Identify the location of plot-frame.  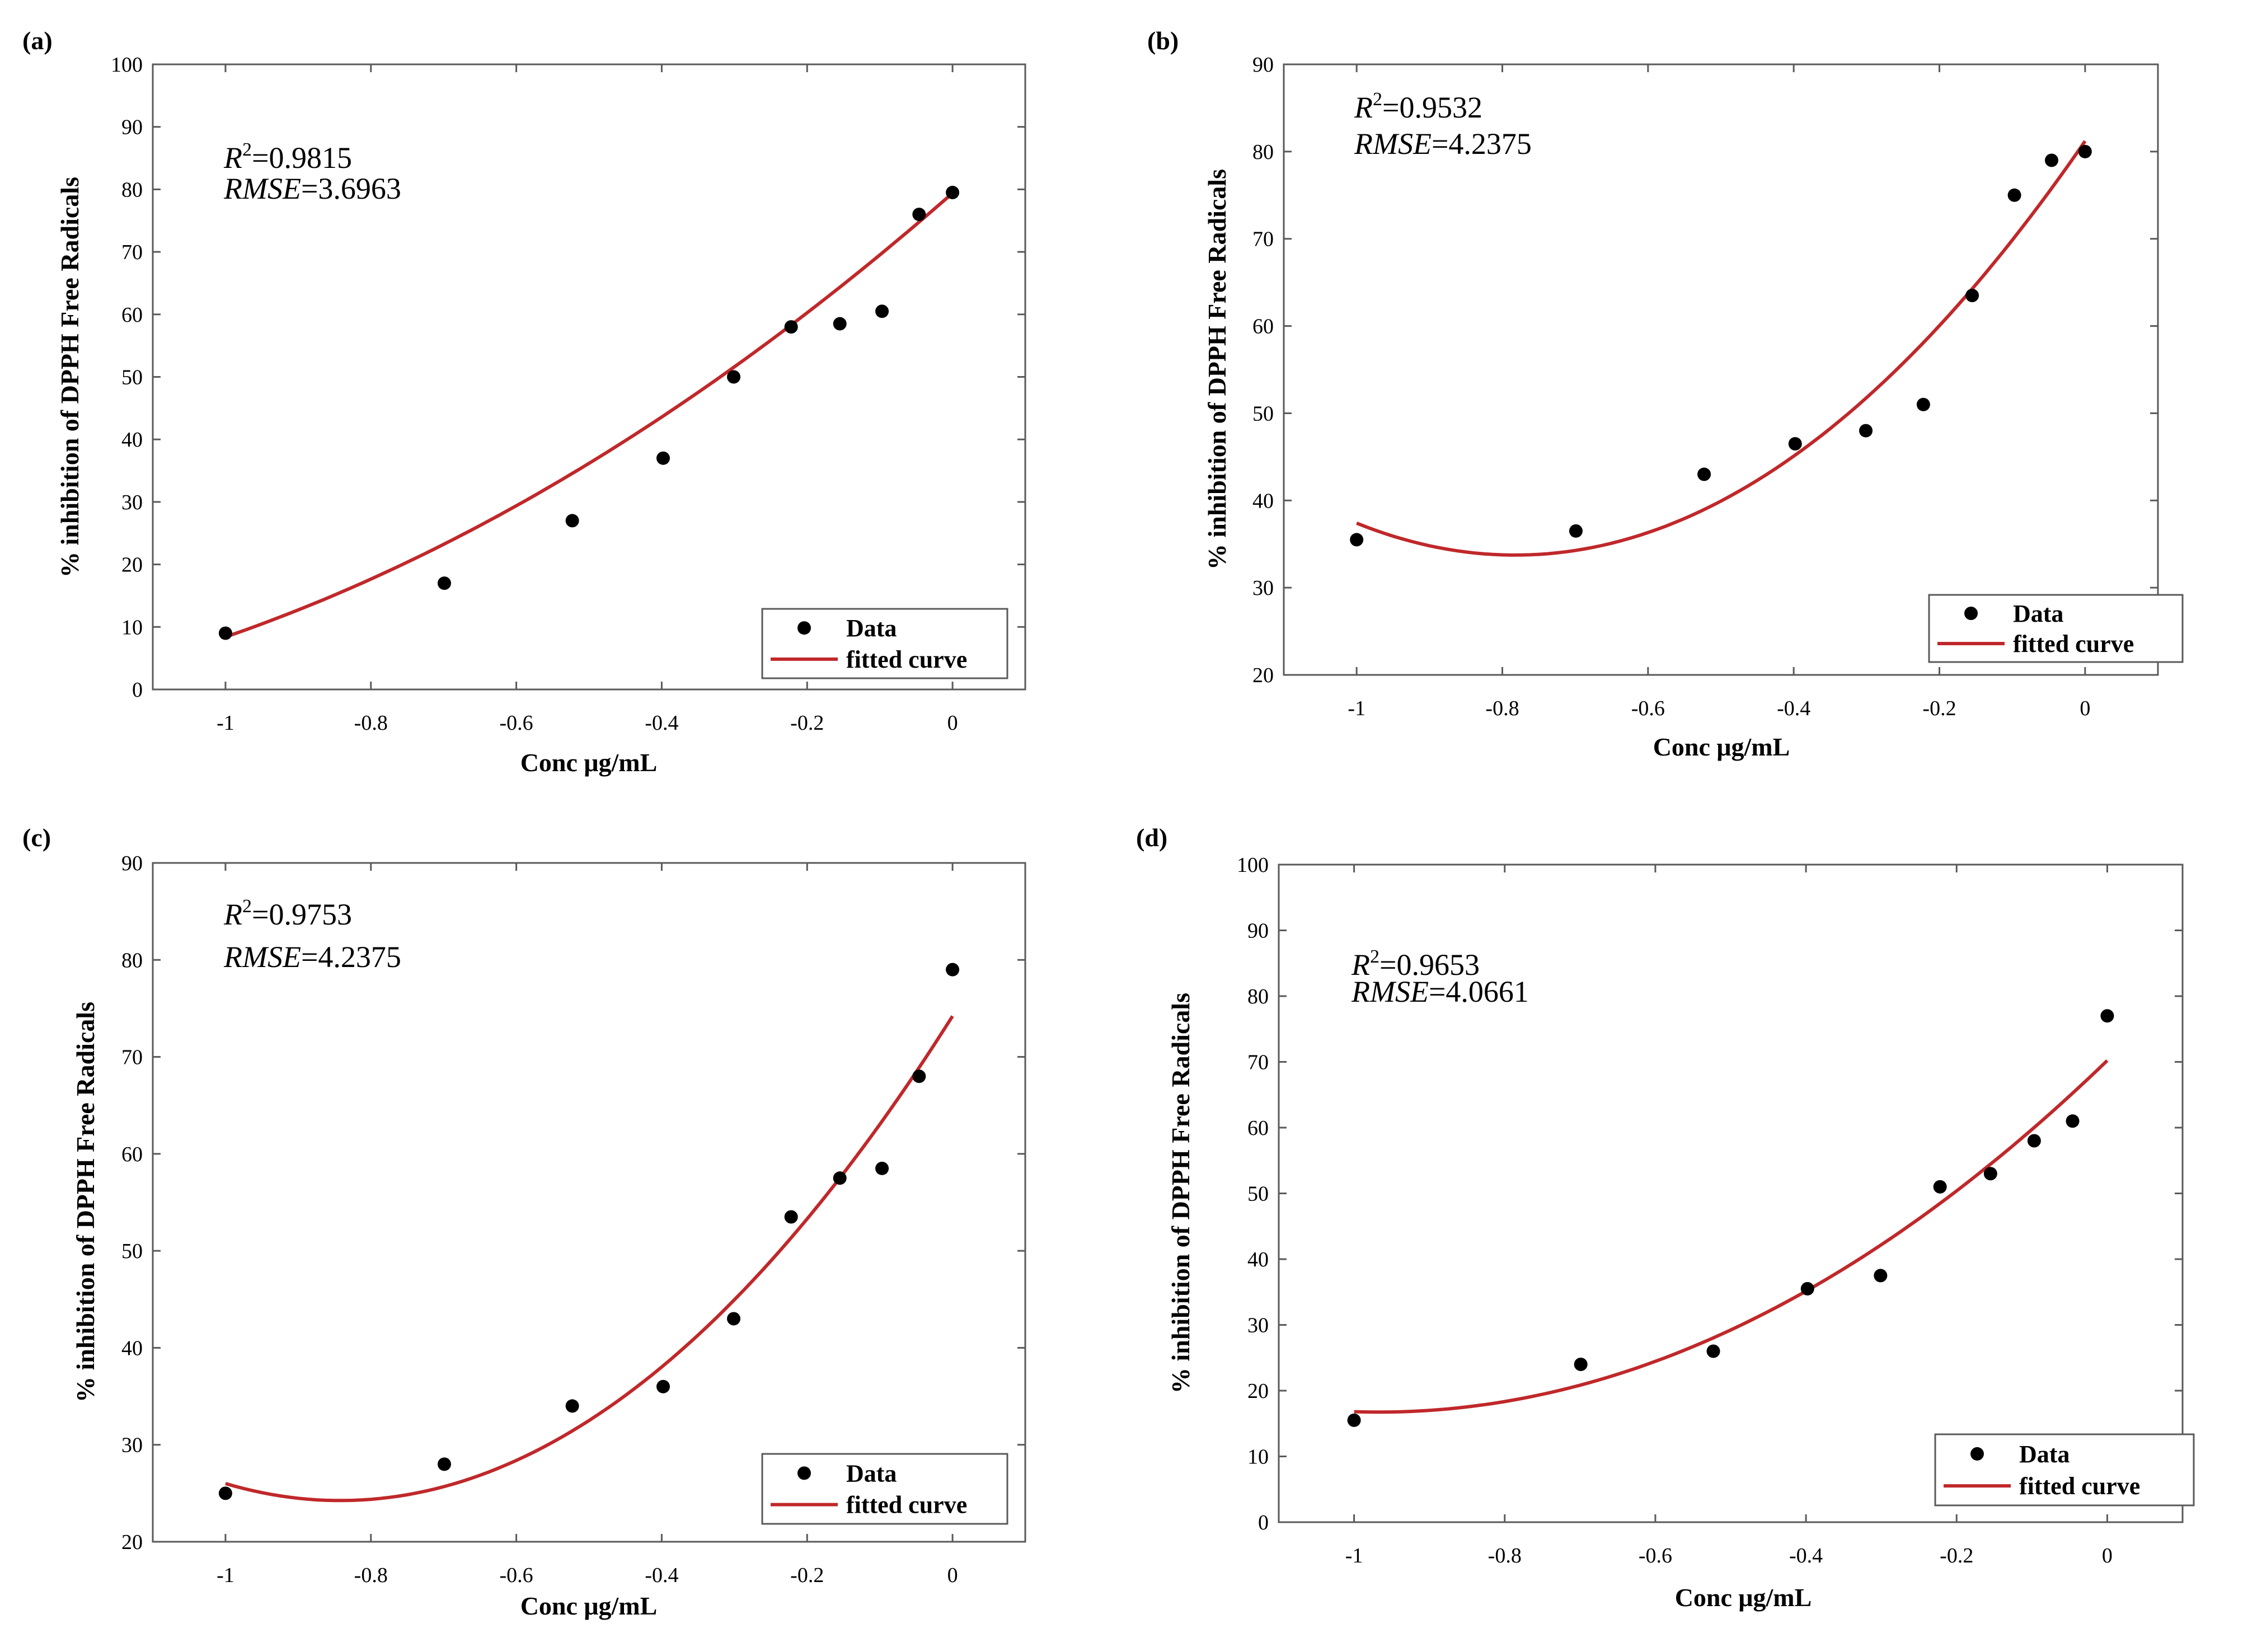
(1721, 369).